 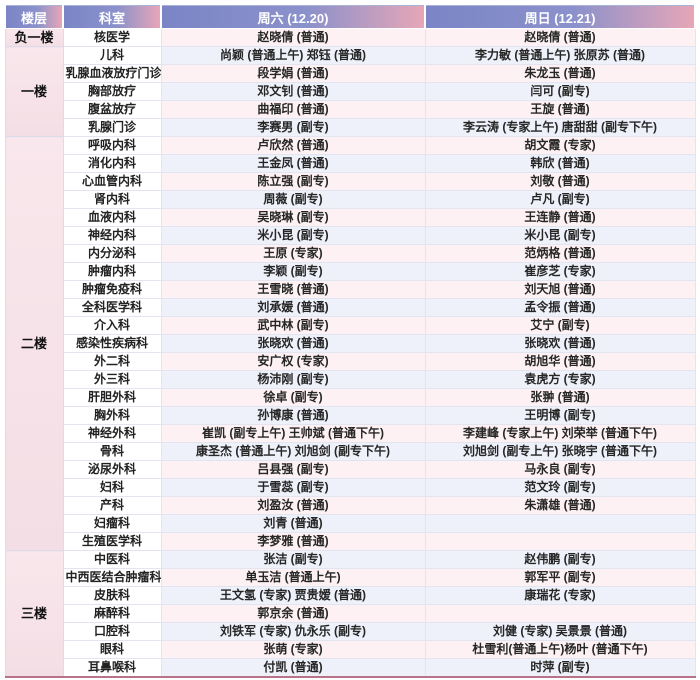 What do you see at coordinates (560, 253) in the screenshot?
I see `sun-cell: 范炳格 (普通)` at bounding box center [560, 253].